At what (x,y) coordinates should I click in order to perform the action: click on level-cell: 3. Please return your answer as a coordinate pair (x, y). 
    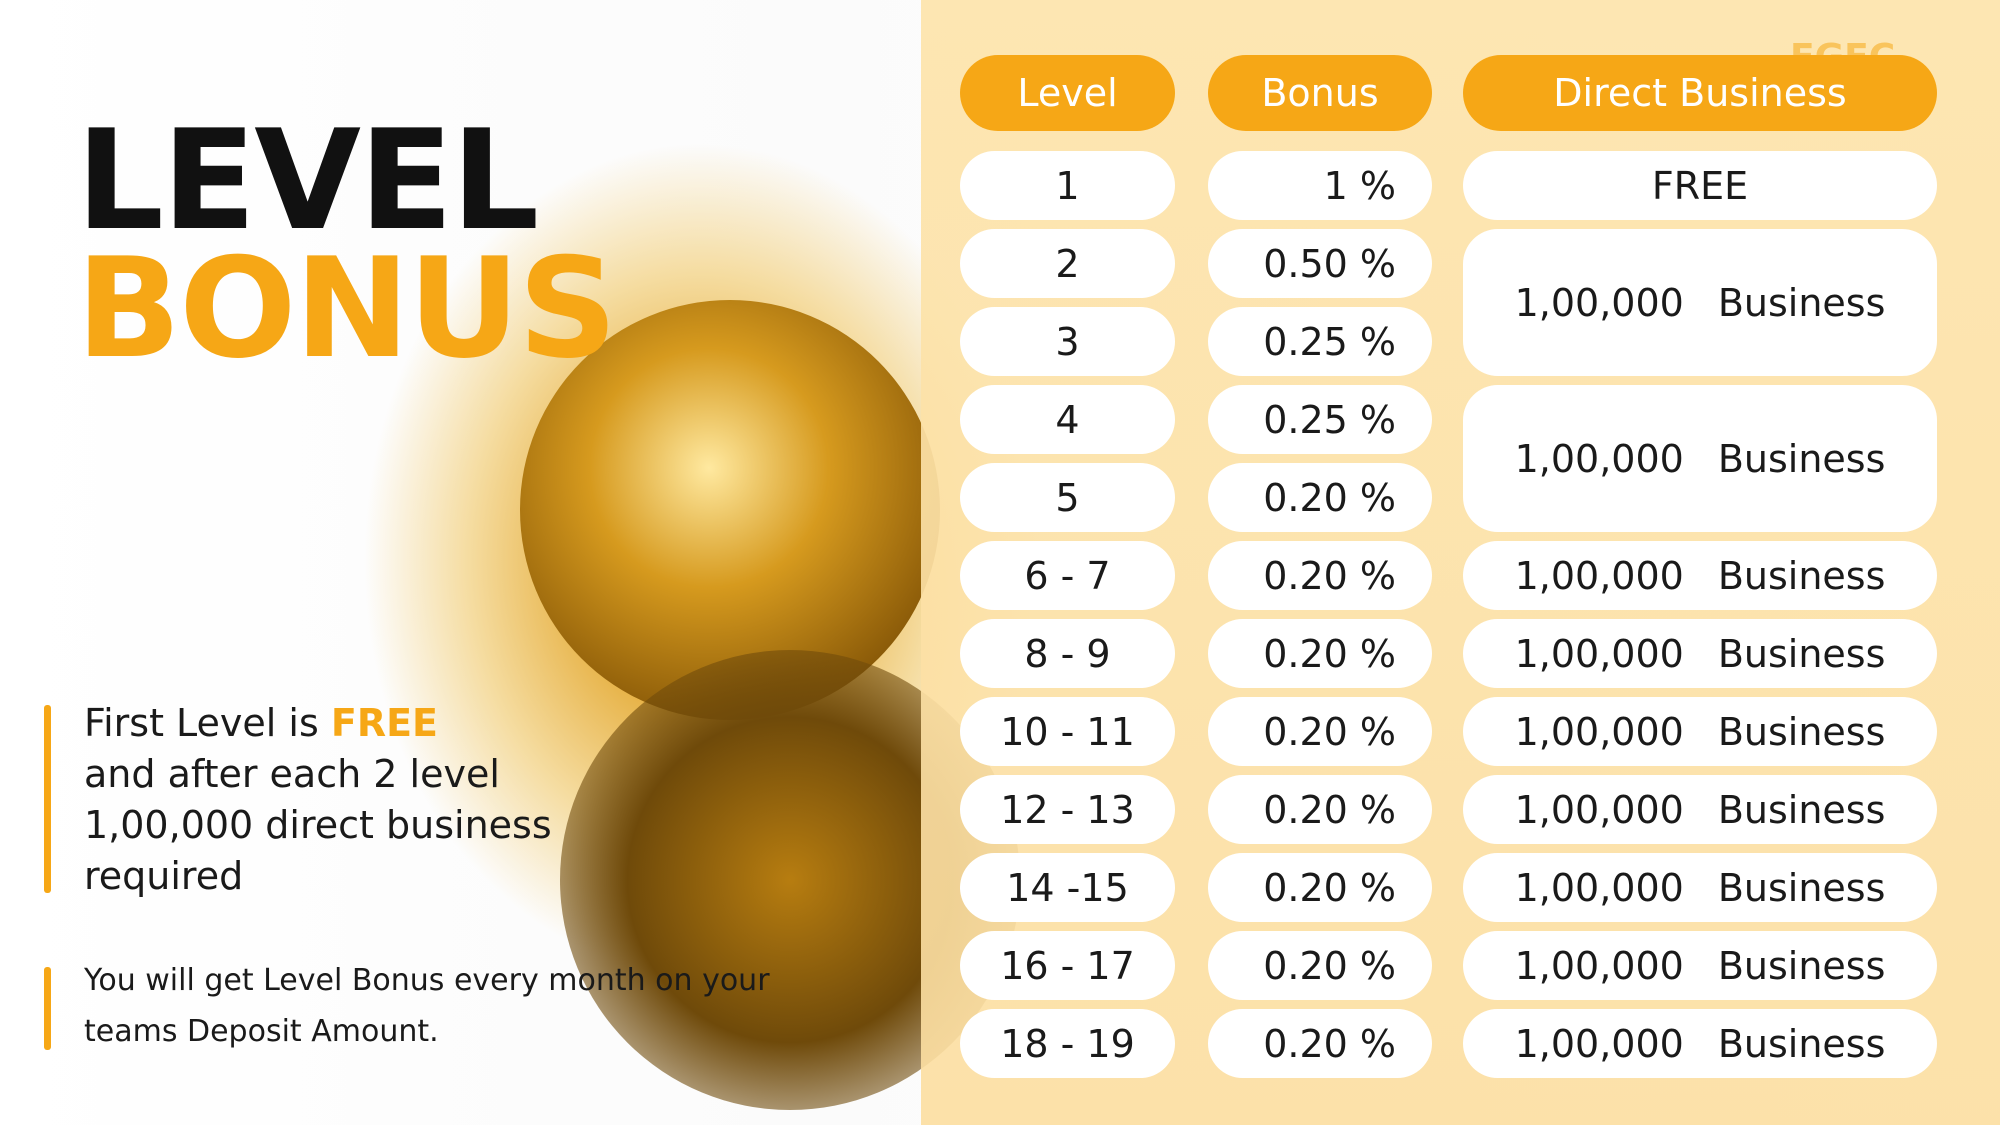
    Looking at the image, I should click on (1067, 341).